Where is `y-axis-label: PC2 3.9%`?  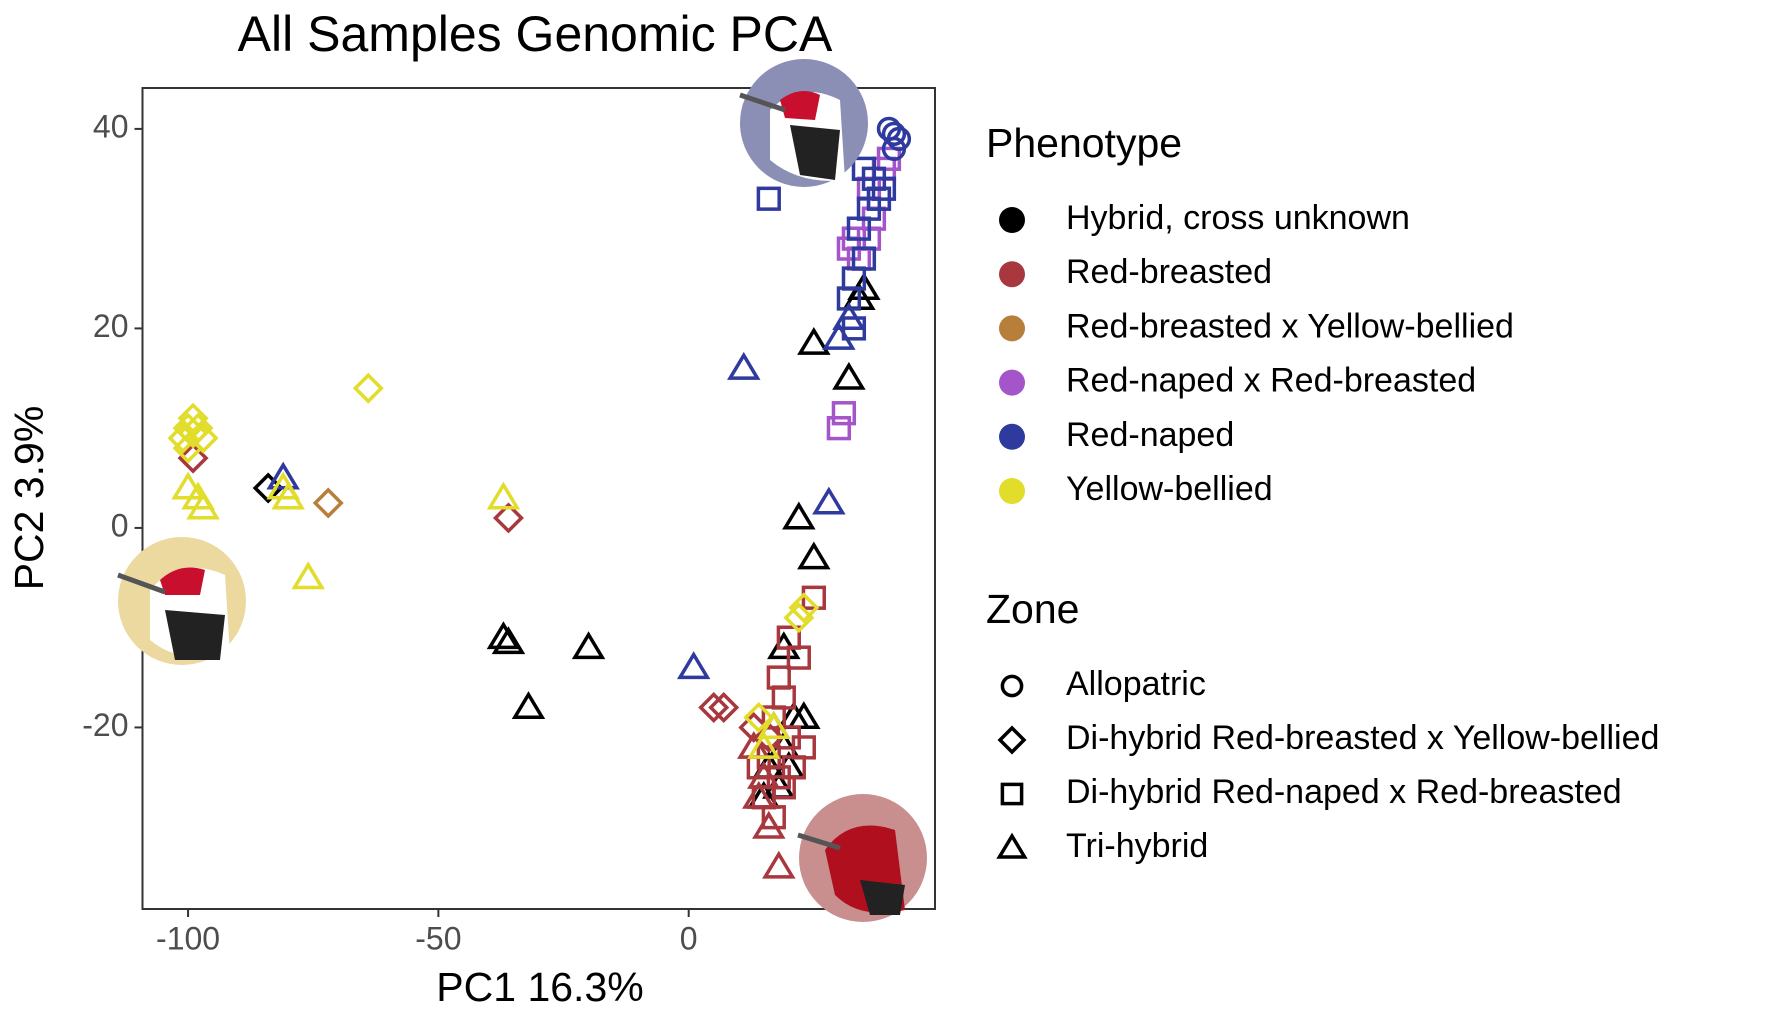
y-axis-label: PC2 3.9% is located at coordinates (29, 498).